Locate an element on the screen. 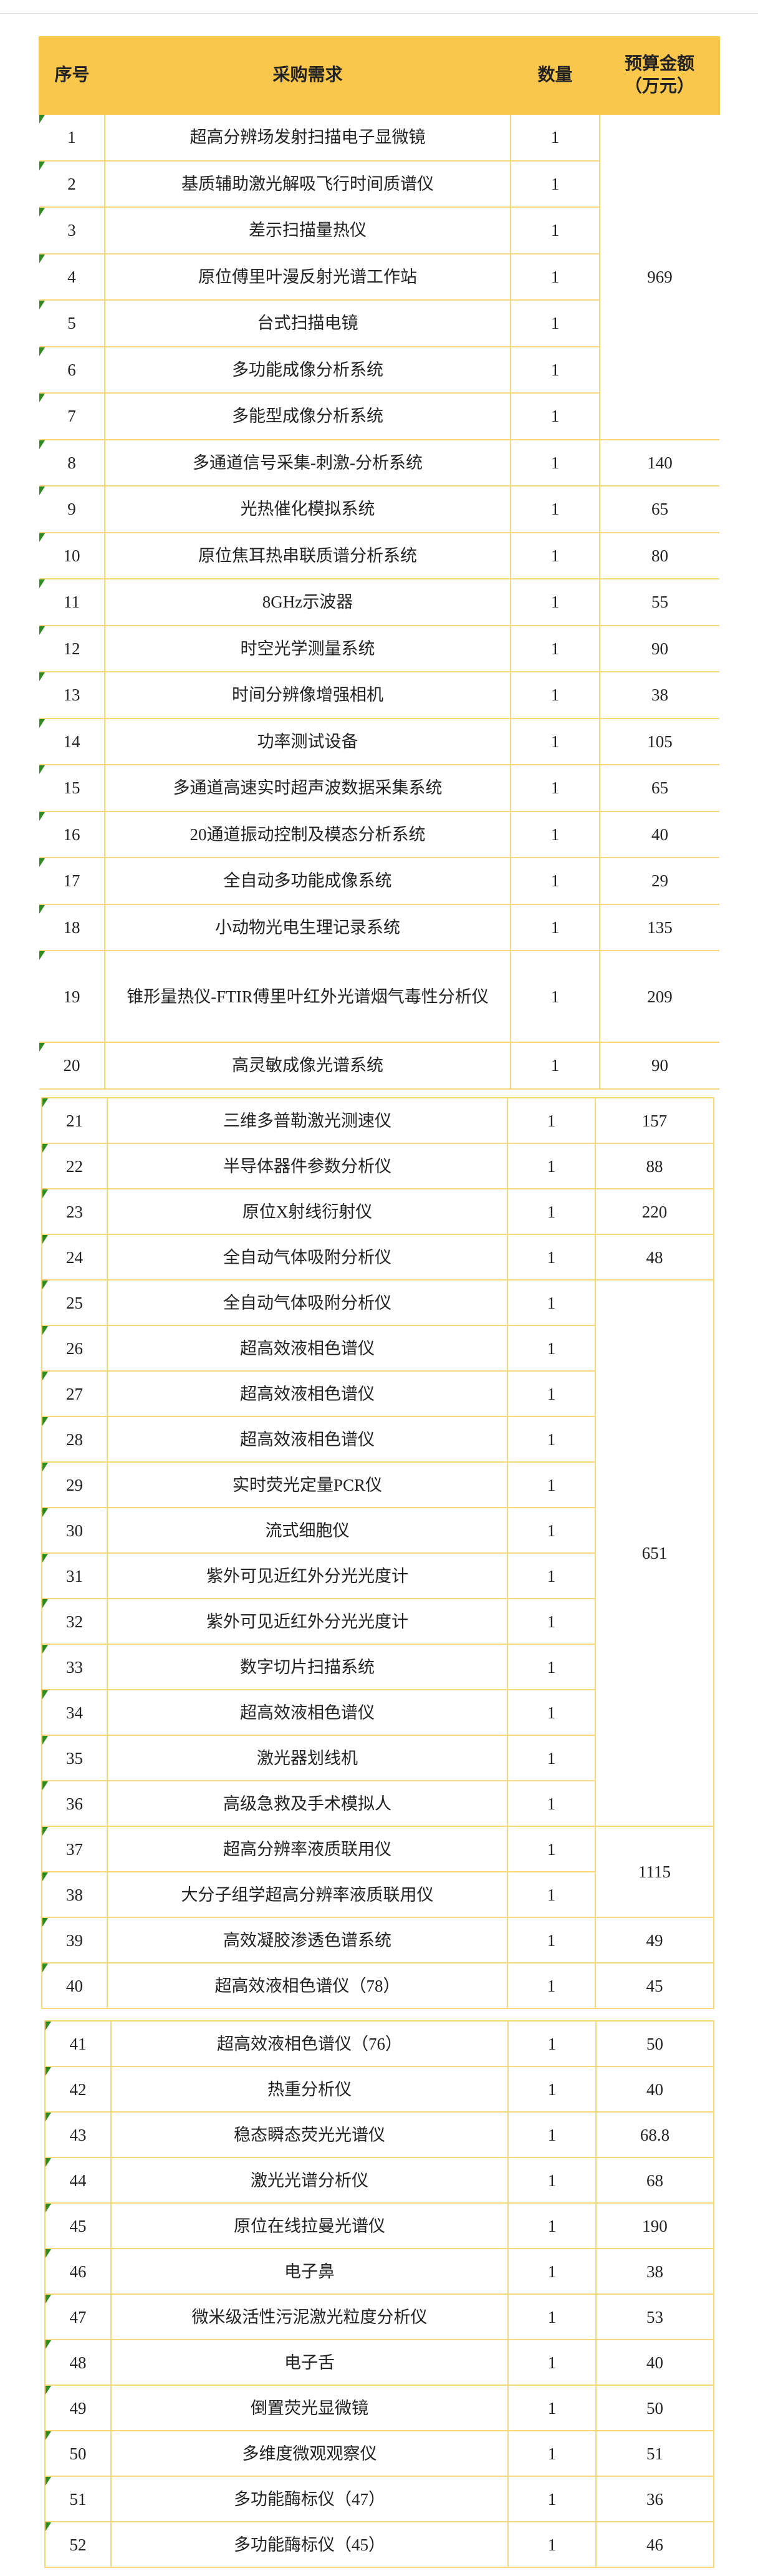  row-number: 34 is located at coordinates (74, 1712).